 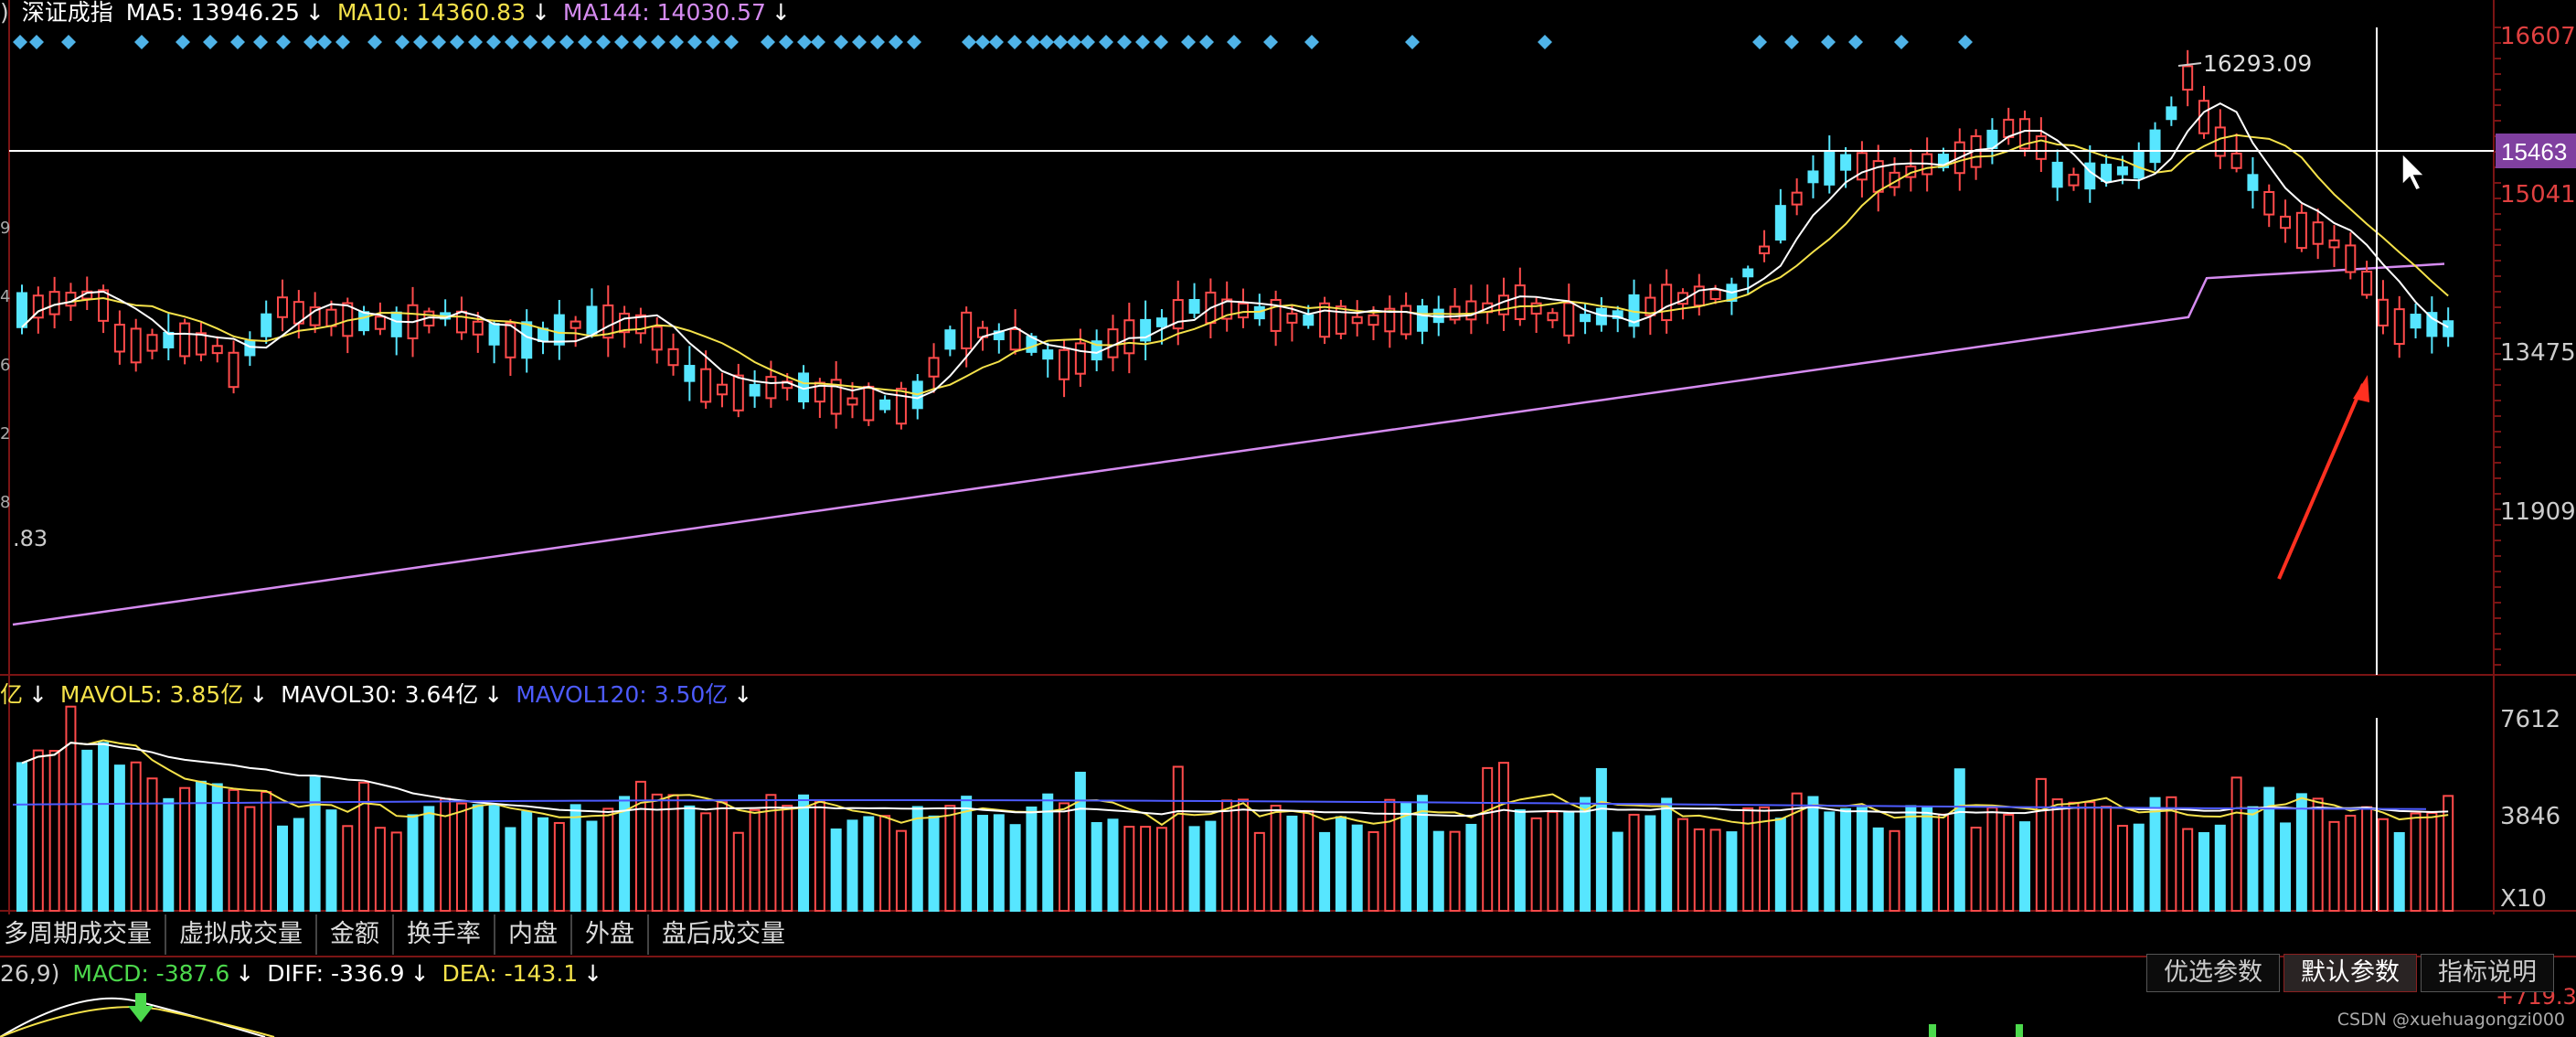 I want to click on ma144-value: MA144: 14030.57, so click(x=664, y=13).